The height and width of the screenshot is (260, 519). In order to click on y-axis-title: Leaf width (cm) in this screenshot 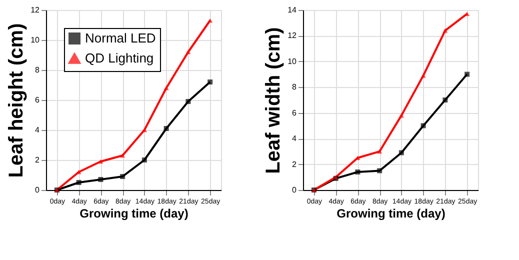, I will do `click(273, 100)`.